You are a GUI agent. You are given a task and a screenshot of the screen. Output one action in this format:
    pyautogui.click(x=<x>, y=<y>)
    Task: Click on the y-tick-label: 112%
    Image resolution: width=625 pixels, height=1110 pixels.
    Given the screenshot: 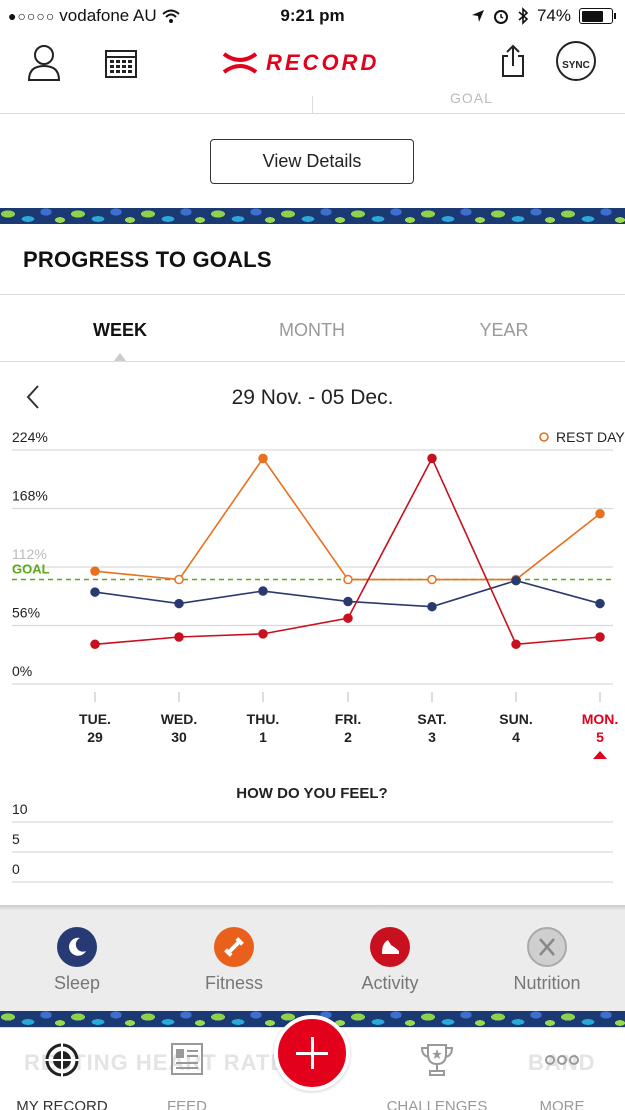 What is the action you would take?
    pyautogui.click(x=29, y=554)
    